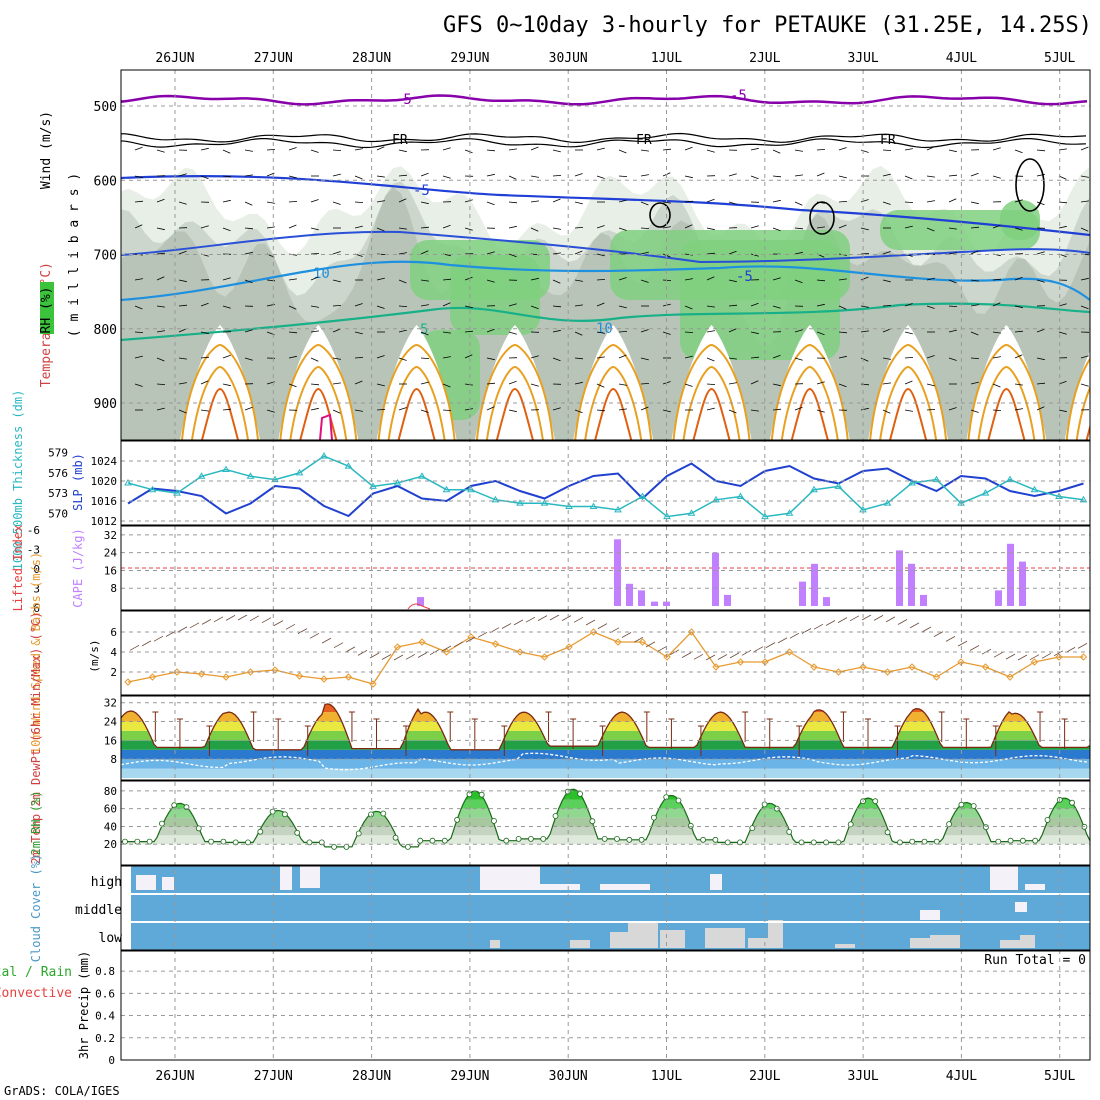  What do you see at coordinates (644, 140) in the screenshot?
I see `label-fr-1: FR` at bounding box center [644, 140].